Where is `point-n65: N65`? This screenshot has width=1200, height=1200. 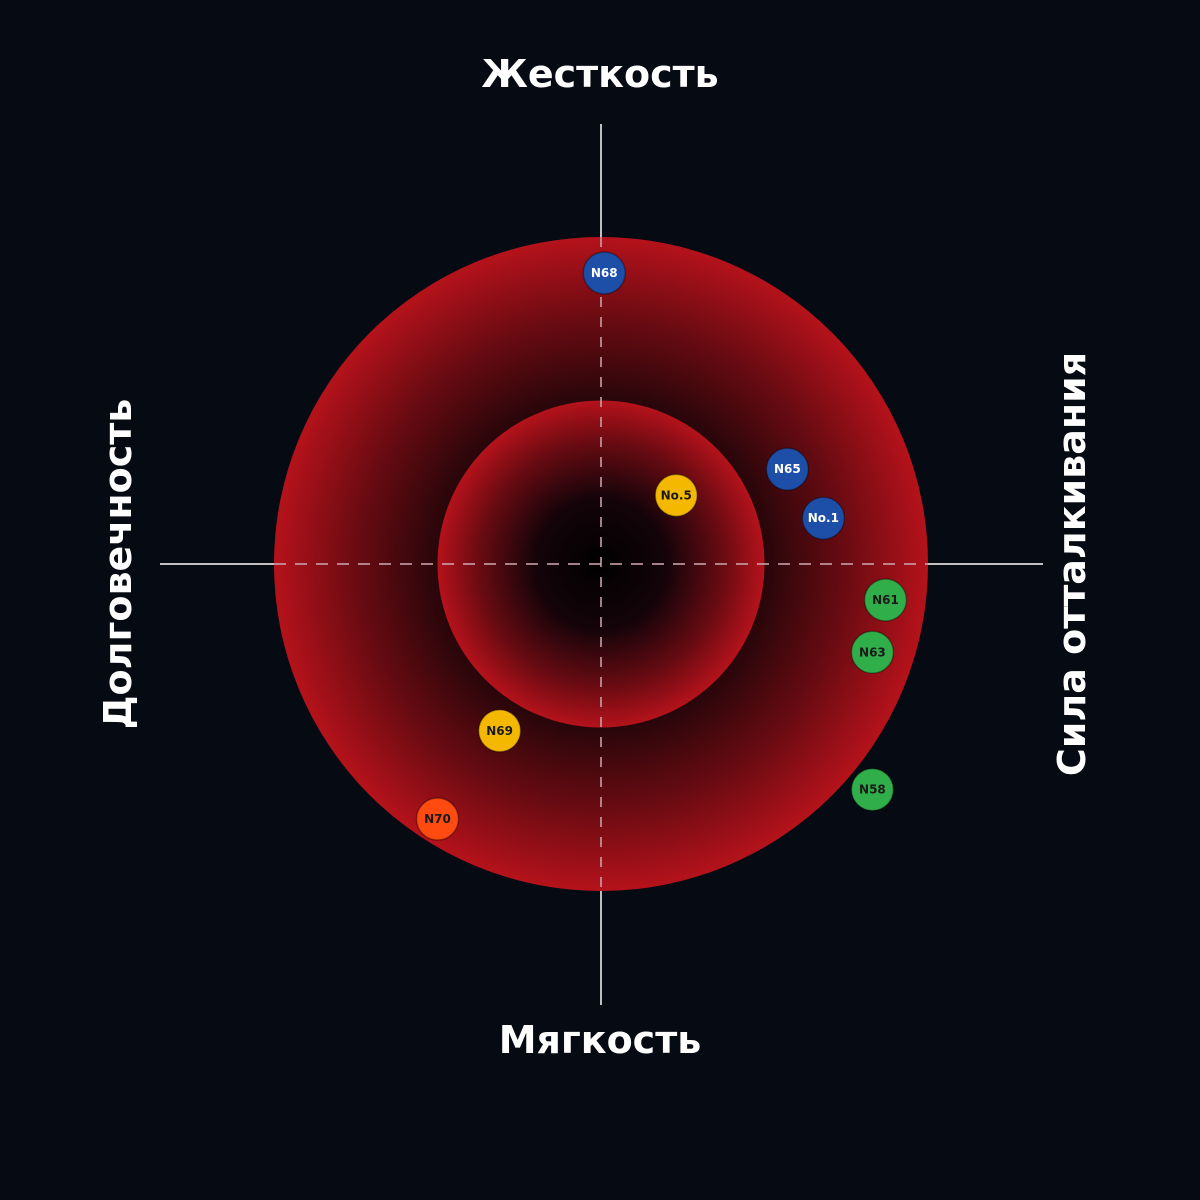
point-n65: N65 is located at coordinates (787, 469).